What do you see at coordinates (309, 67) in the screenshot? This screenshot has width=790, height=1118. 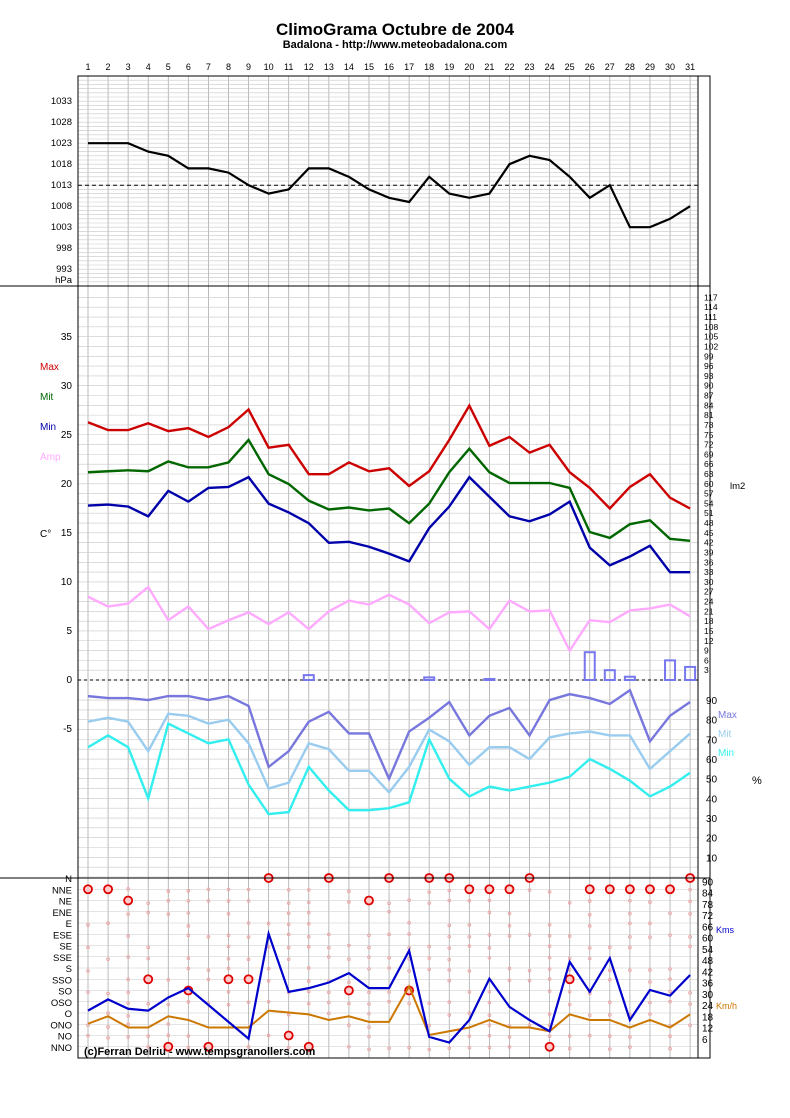 I see `x-tick-label: 12` at bounding box center [309, 67].